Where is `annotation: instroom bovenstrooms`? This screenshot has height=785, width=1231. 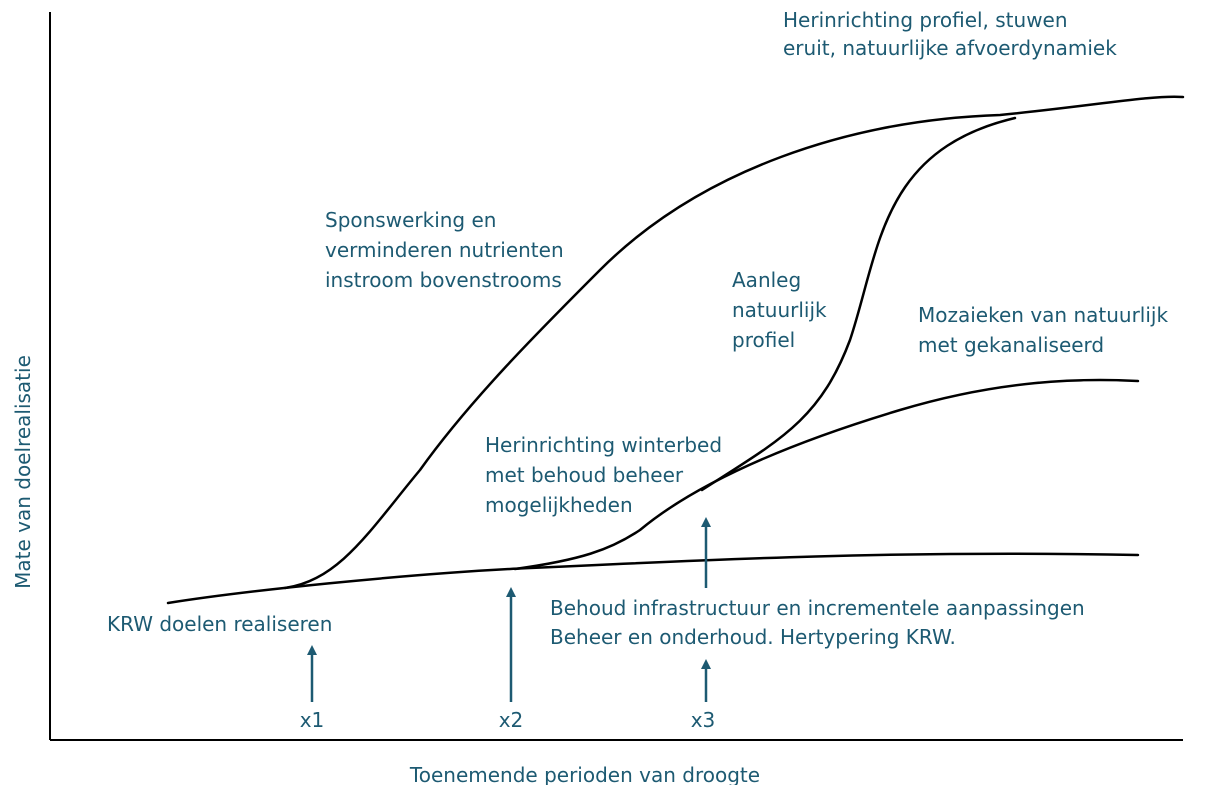 annotation: instroom bovenstrooms is located at coordinates (443, 280).